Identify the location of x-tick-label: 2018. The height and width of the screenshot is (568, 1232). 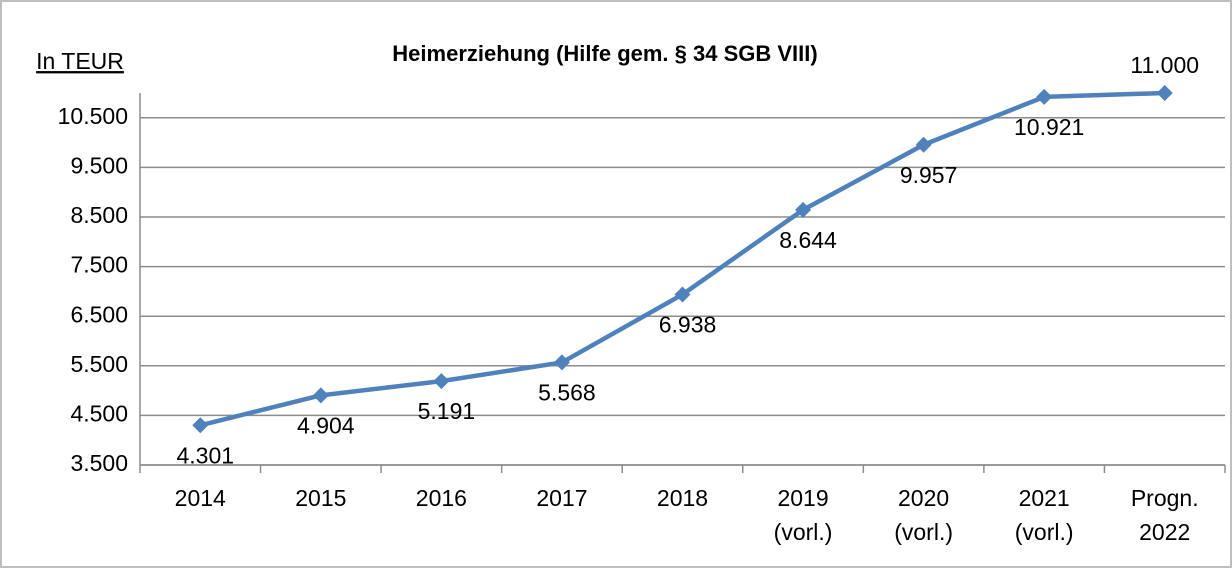
(682, 498).